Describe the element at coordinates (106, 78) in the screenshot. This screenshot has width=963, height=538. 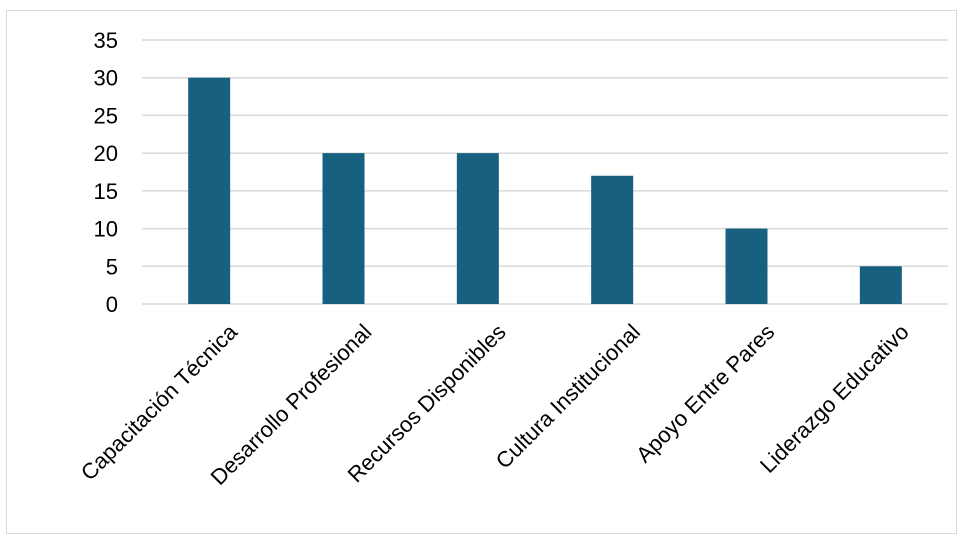
I see `y-tick-label: 30` at that location.